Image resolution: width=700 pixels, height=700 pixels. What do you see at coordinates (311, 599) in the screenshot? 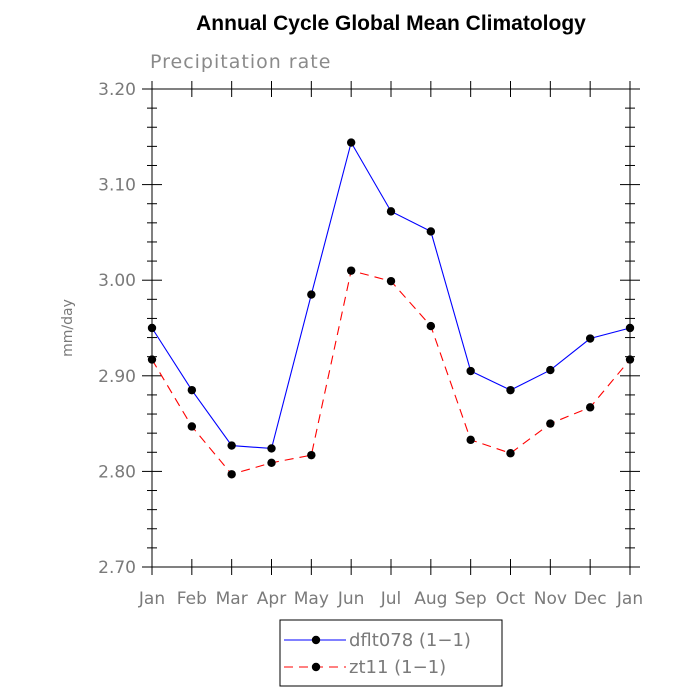
I see `x-tick-label: May` at bounding box center [311, 599].